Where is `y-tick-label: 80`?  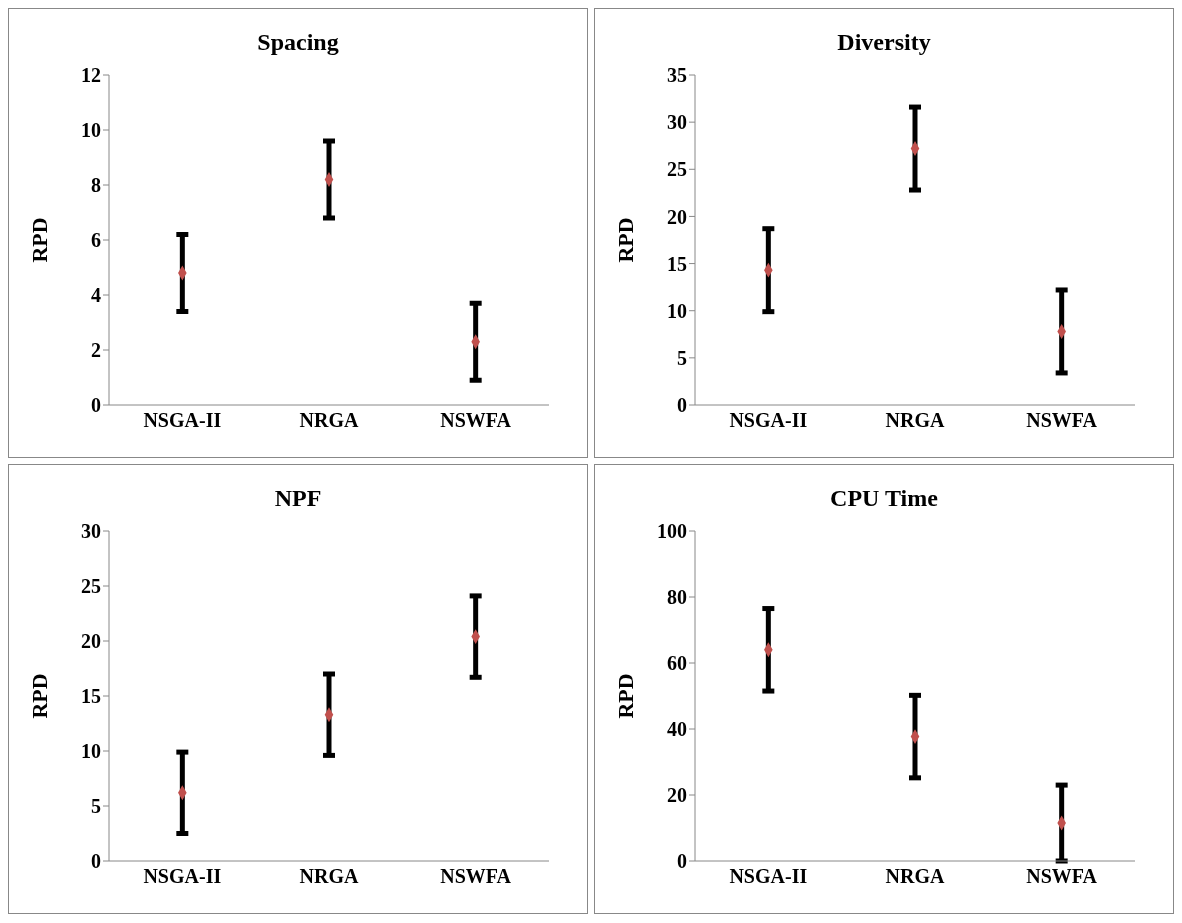
y-tick-label: 80 is located at coordinates (677, 597).